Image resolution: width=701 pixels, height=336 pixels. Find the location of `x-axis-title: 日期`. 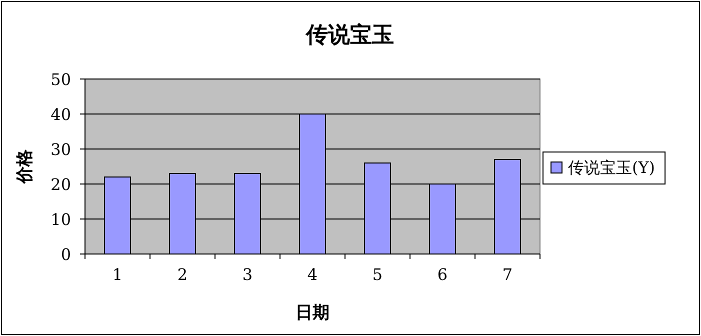

x-axis-title: 日期 is located at coordinates (313, 313).